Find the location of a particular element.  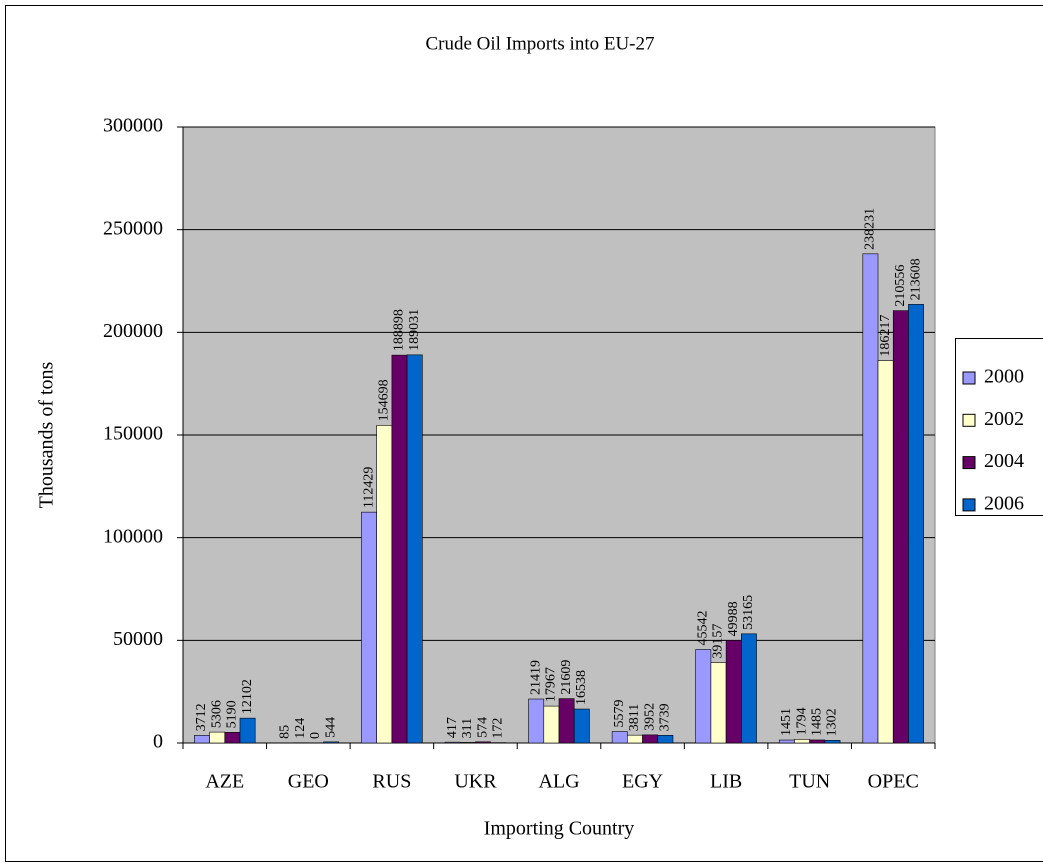

x-tick-label: TUN is located at coordinates (809, 782).